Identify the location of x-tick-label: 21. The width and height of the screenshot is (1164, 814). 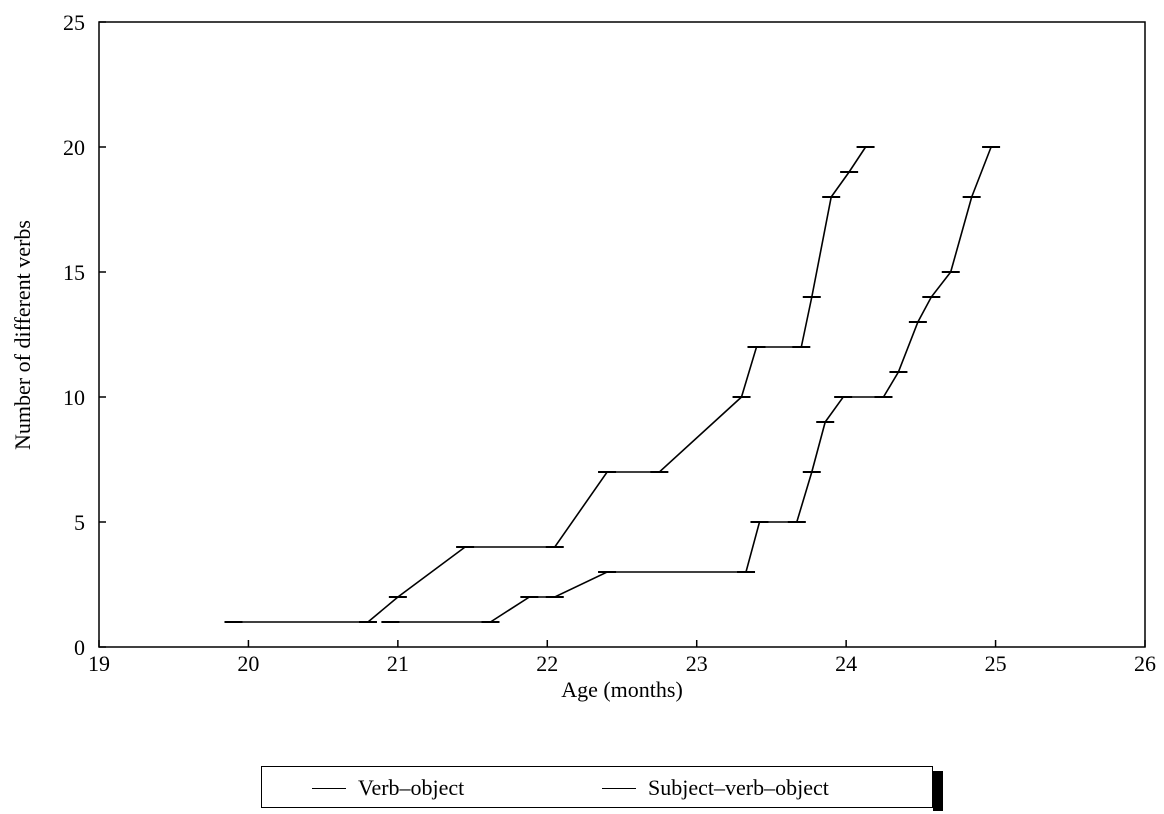
(398, 663).